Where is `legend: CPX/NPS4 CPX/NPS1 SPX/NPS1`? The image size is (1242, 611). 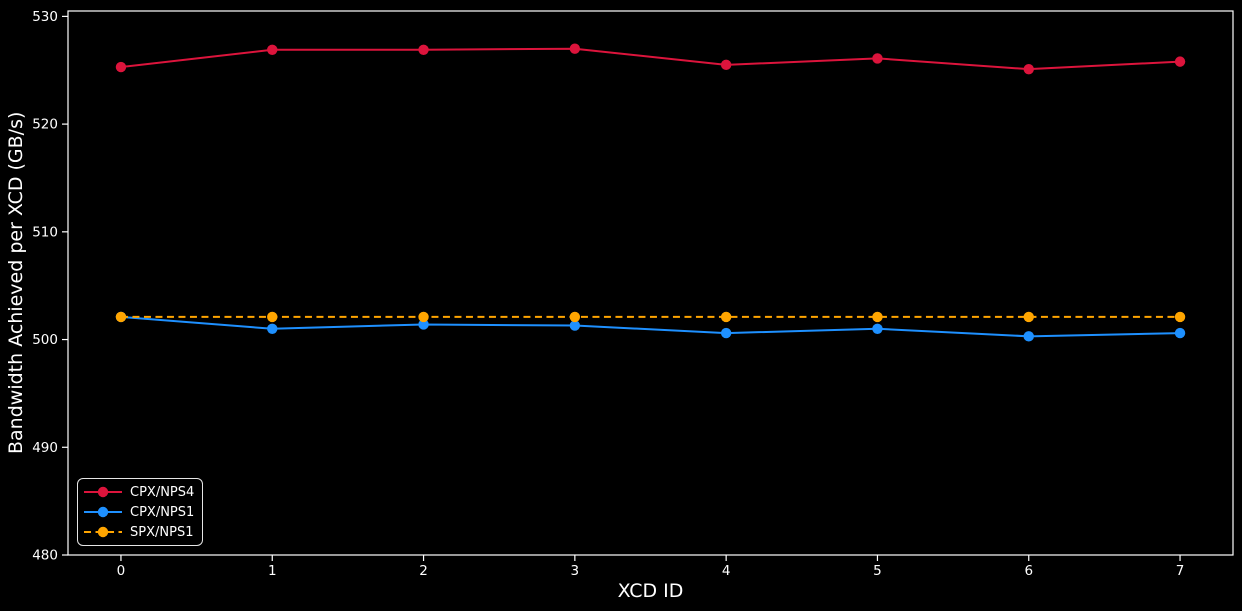 legend: CPX/NPS4 CPX/NPS1 SPX/NPS1 is located at coordinates (140, 512).